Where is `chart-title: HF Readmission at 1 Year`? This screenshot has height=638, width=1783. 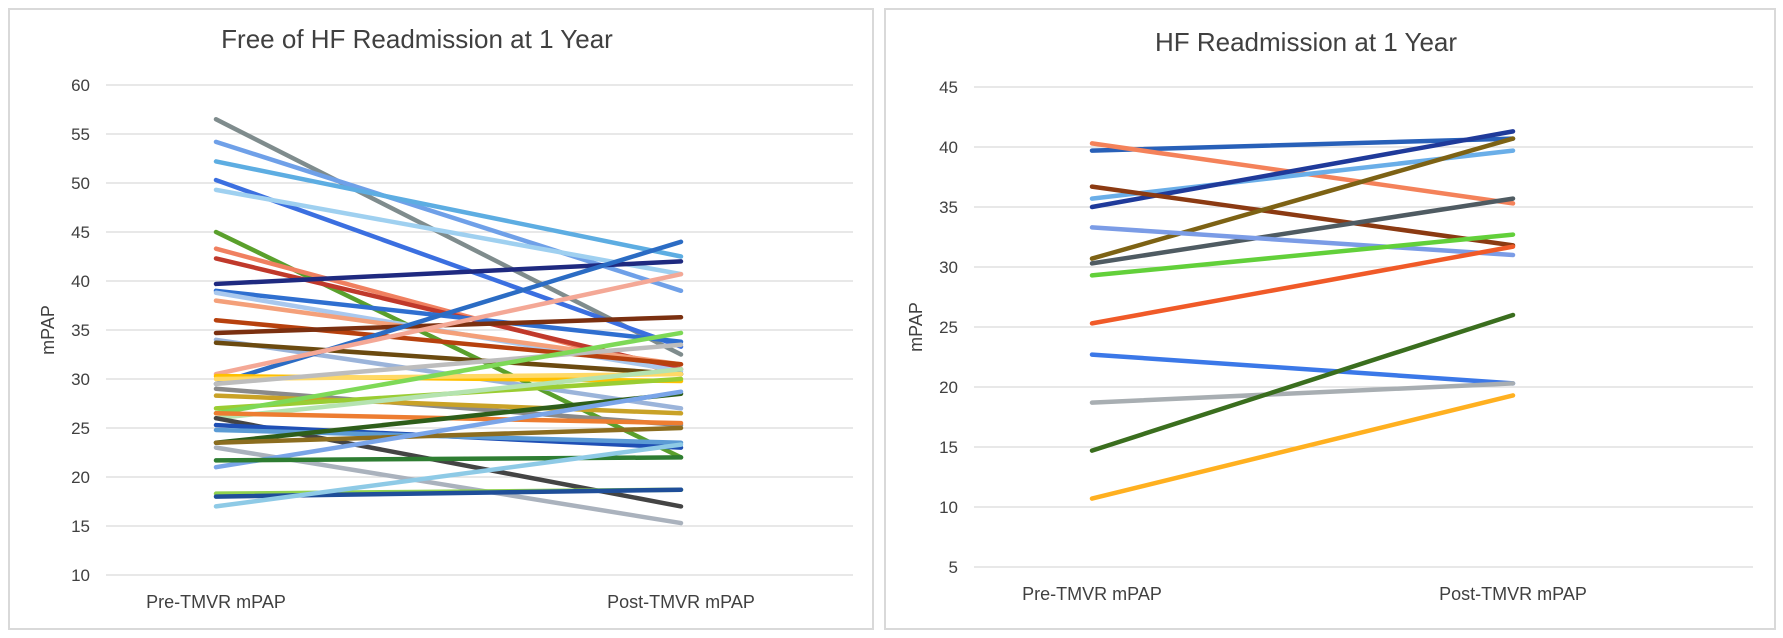 chart-title: HF Readmission at 1 Year is located at coordinates (1306, 42).